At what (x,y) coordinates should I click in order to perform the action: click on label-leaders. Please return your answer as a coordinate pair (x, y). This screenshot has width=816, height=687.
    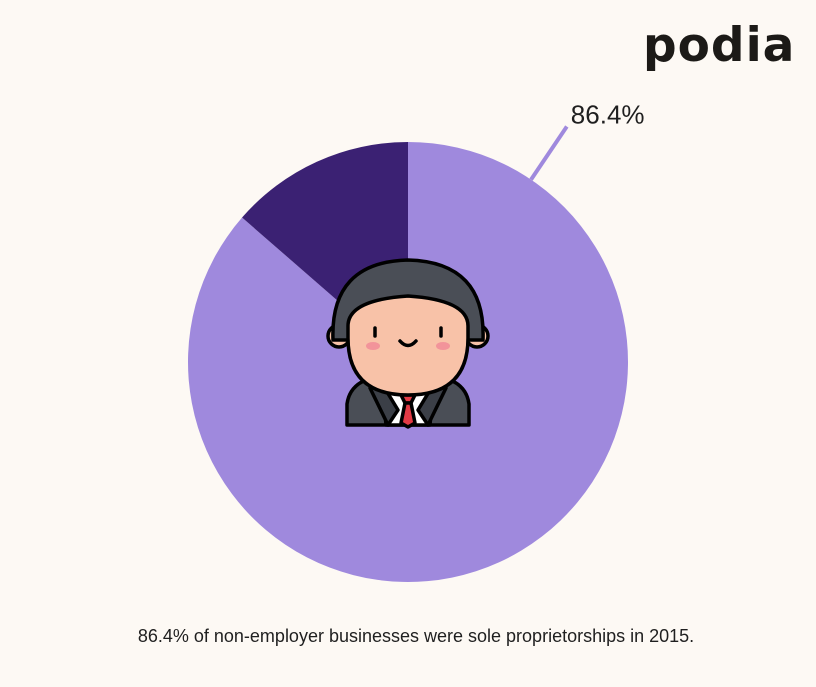
    Looking at the image, I should click on (549, 153).